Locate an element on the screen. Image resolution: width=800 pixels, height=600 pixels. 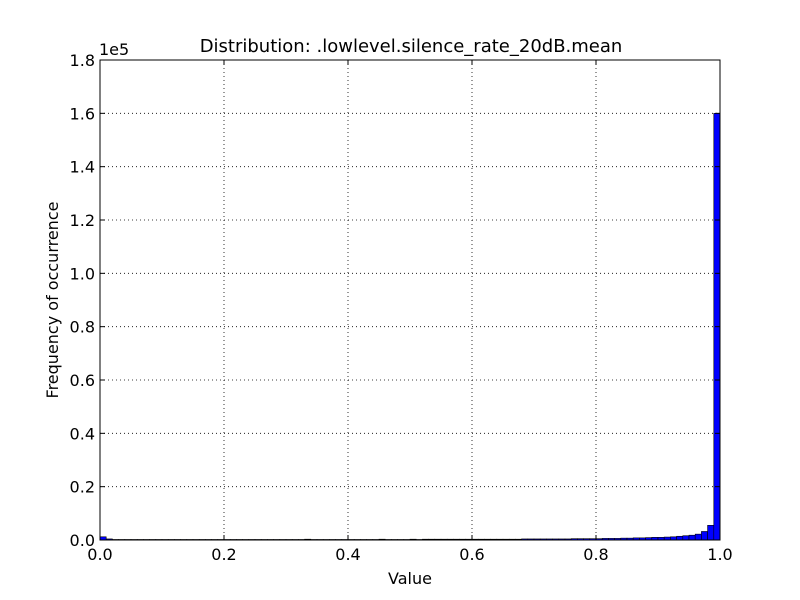
x-tick-label: 1.0 is located at coordinates (719, 554).